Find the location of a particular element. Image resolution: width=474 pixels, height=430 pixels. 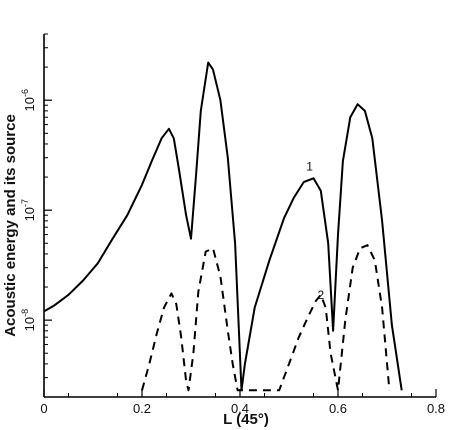

y-tick-exponent: -7 is located at coordinates (25, 203).